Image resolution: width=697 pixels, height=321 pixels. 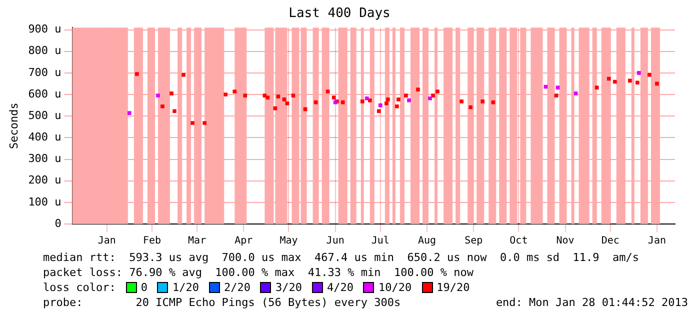 What do you see at coordinates (565, 241) in the screenshot?
I see `x-tick-label: Nov` at bounding box center [565, 241].